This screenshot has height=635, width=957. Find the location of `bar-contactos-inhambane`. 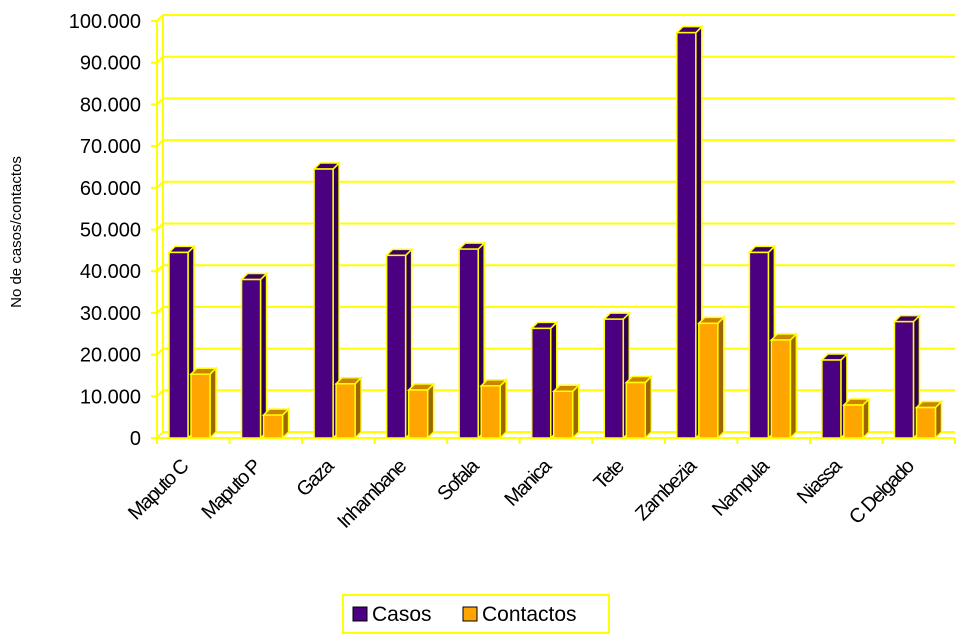

bar-contactos-inhambane is located at coordinates (421, 411).